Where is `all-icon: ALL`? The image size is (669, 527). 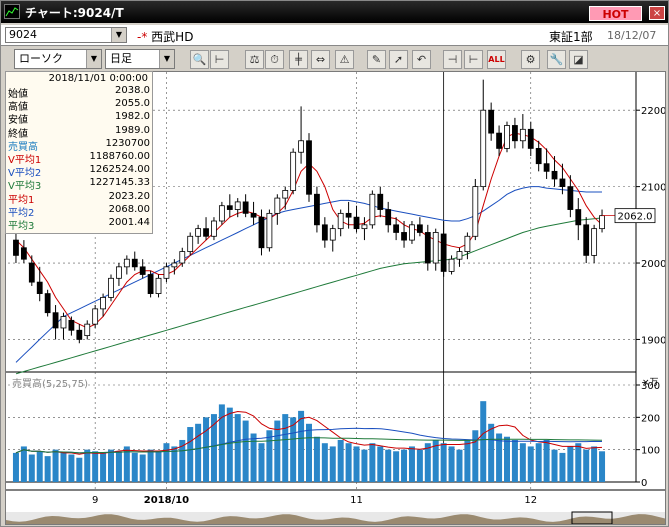
all-icon: ALL is located at coordinates (496, 59).